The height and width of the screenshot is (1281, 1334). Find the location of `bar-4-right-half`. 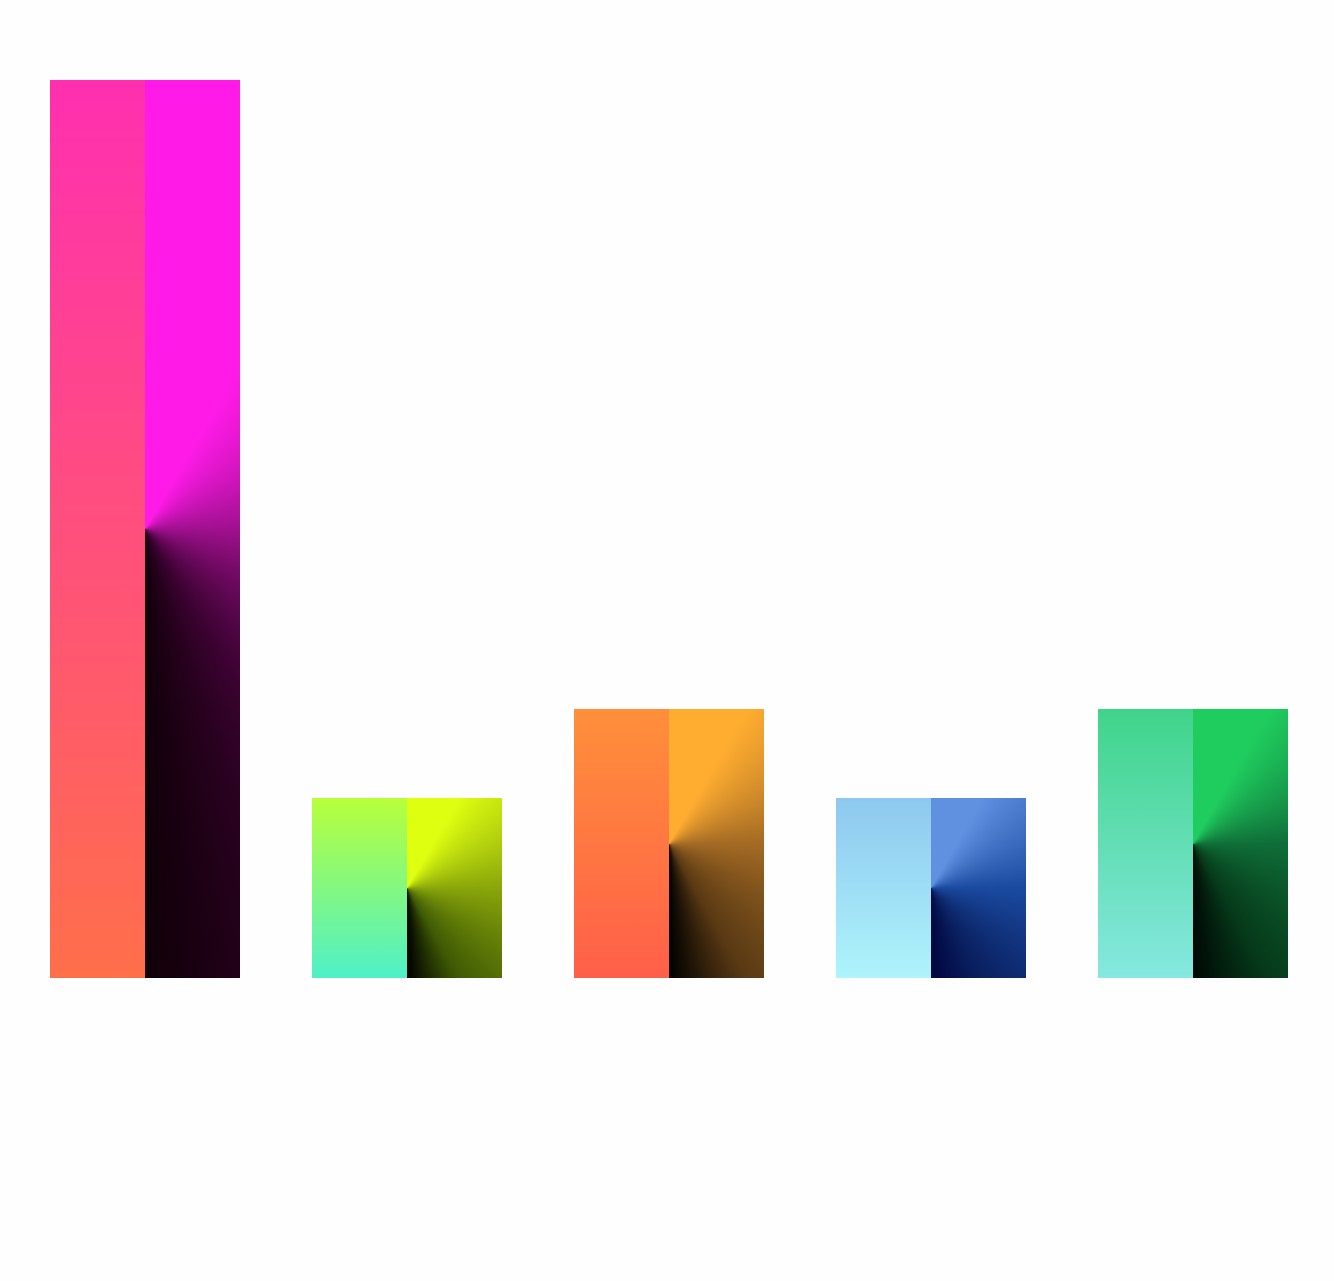

bar-4-right-half is located at coordinates (978, 888).